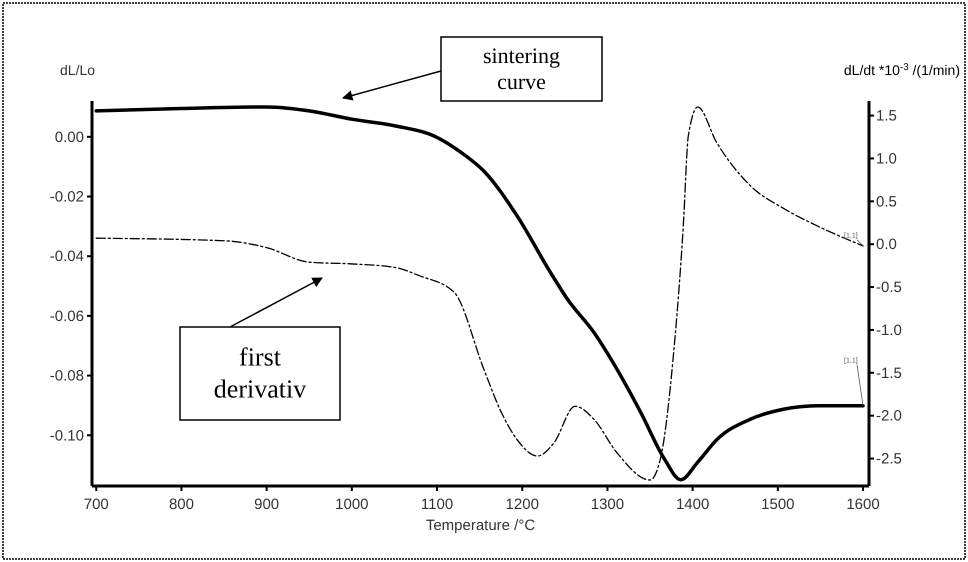  Describe the element at coordinates (889, 287) in the screenshot. I see `y2-tick-label: -0.5` at that location.